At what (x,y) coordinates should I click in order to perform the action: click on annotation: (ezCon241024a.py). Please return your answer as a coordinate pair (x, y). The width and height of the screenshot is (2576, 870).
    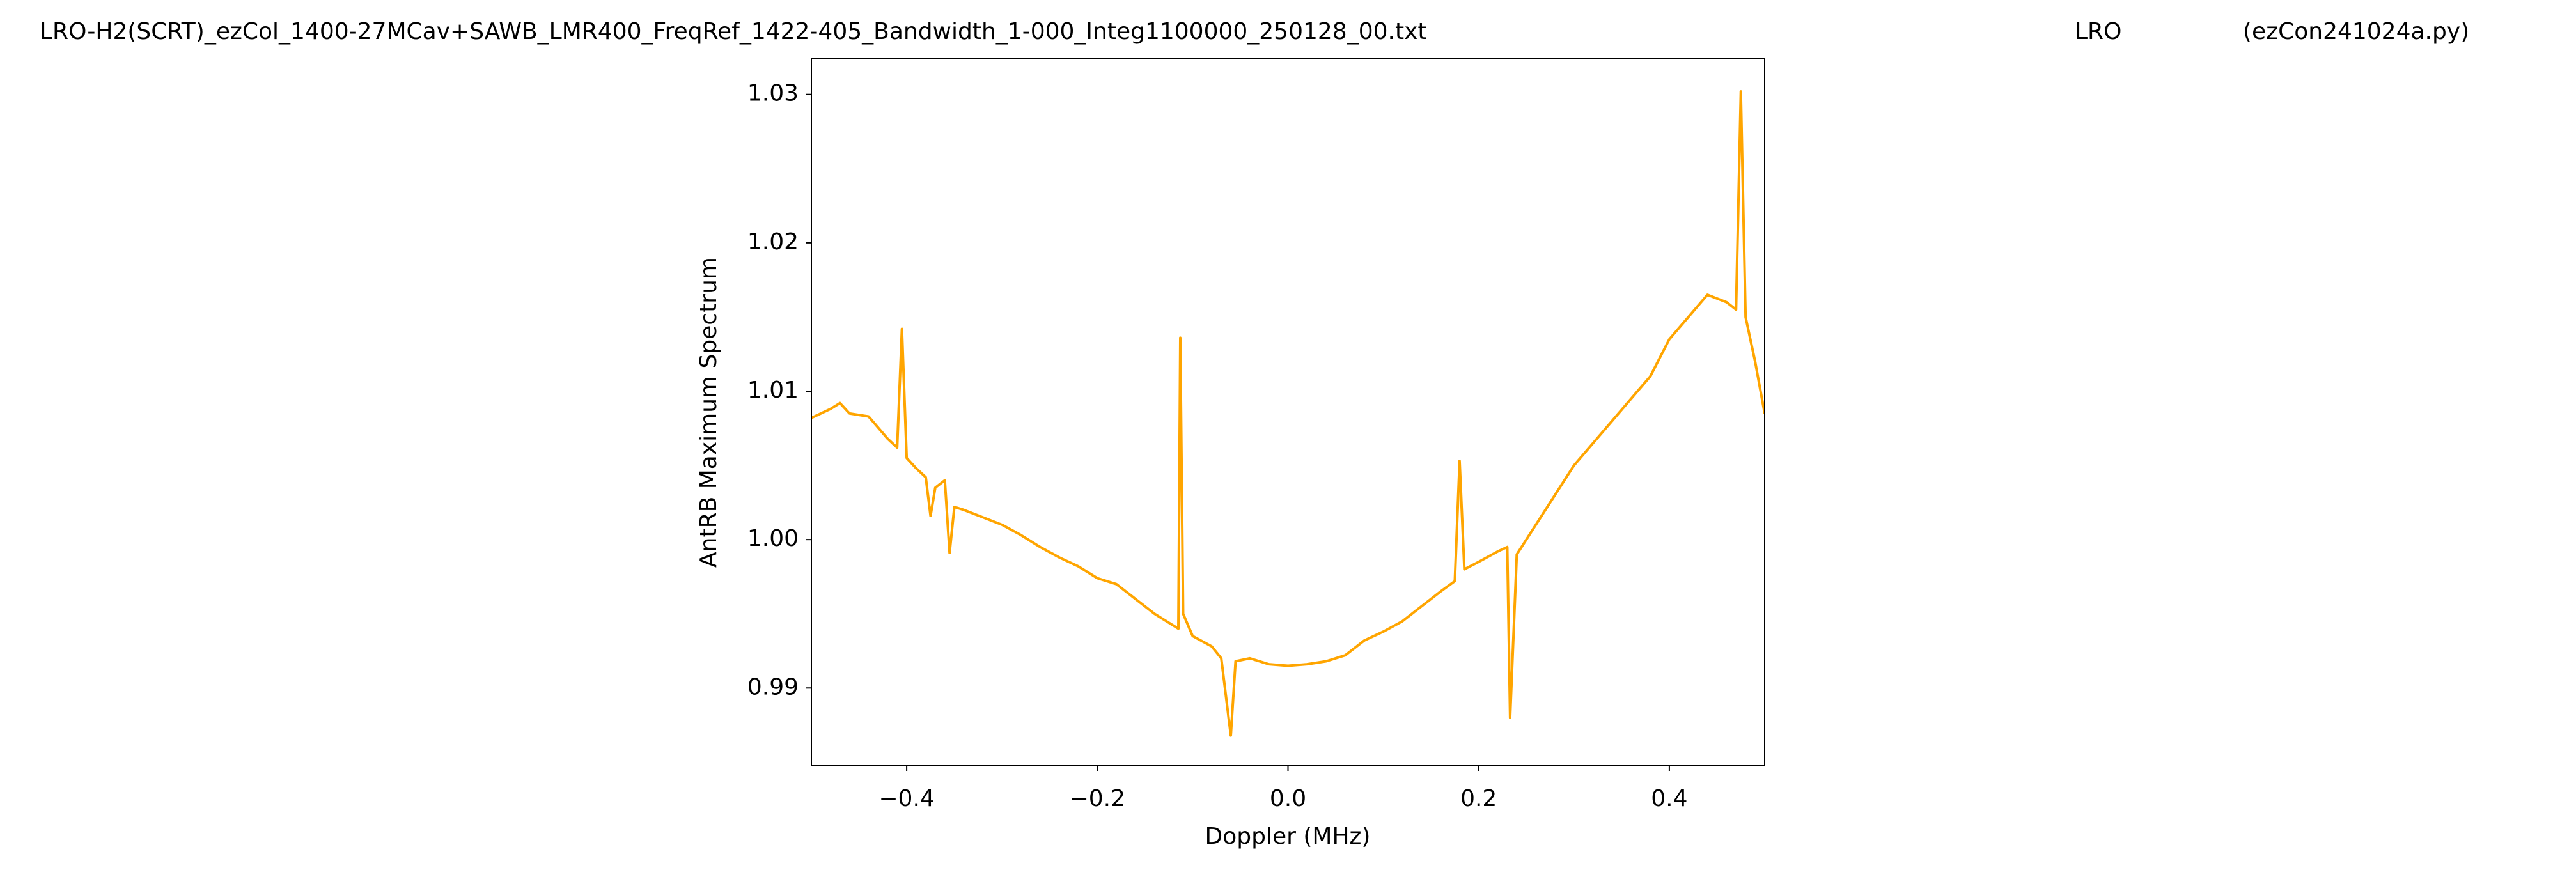
    Looking at the image, I should click on (2356, 32).